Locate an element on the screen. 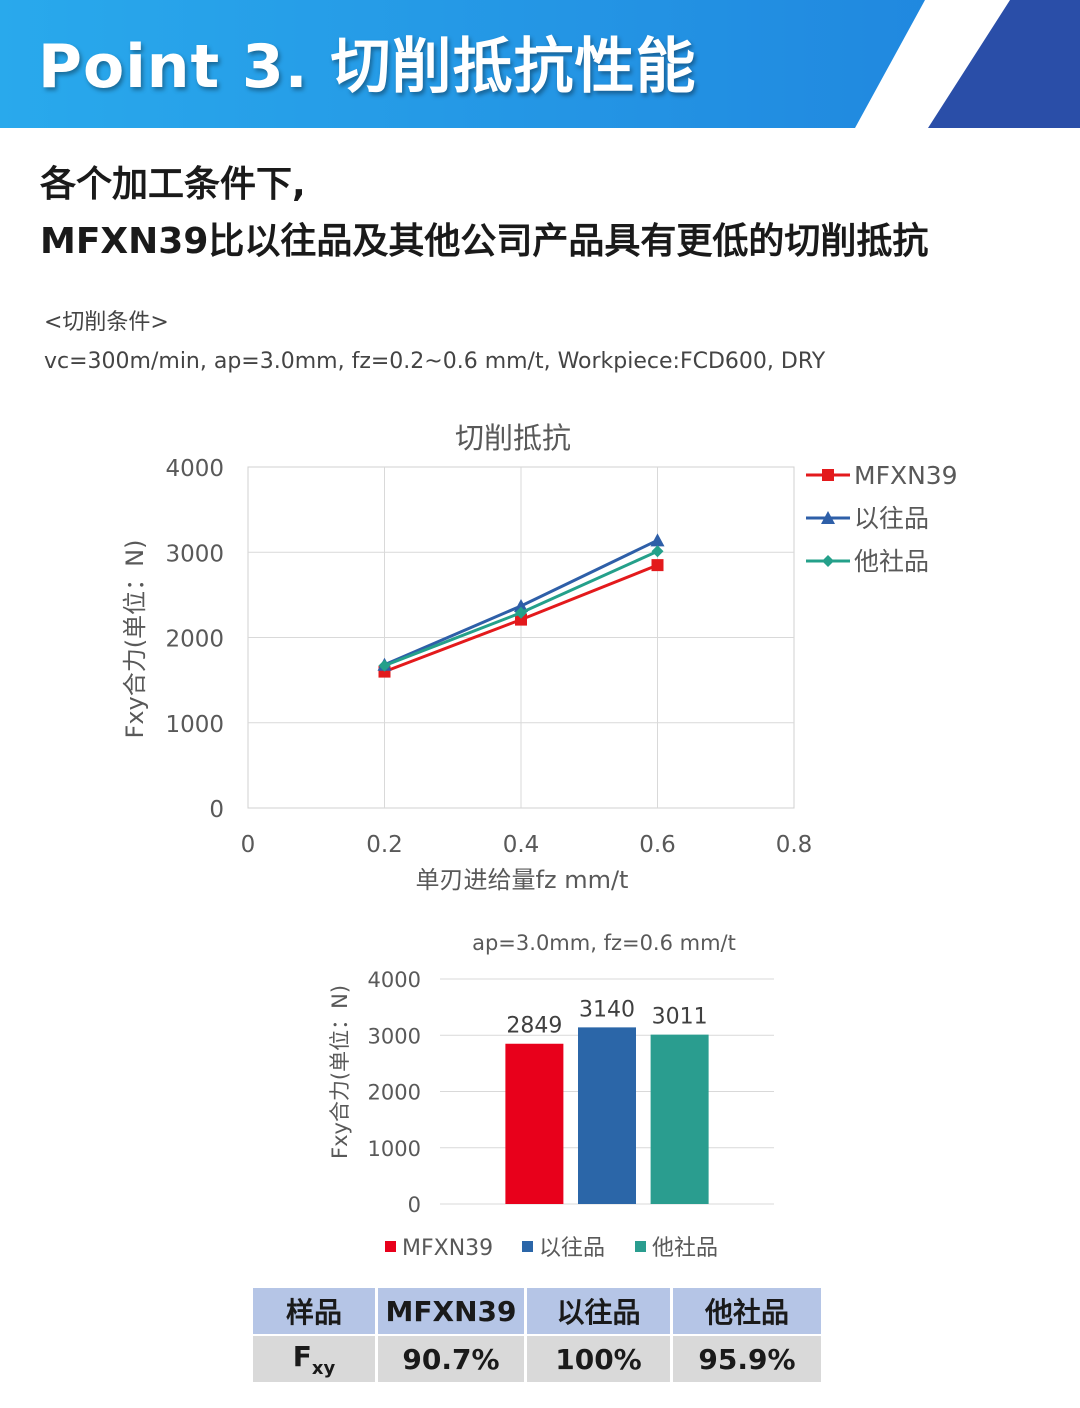  data-label: 2849 is located at coordinates (534, 1026).